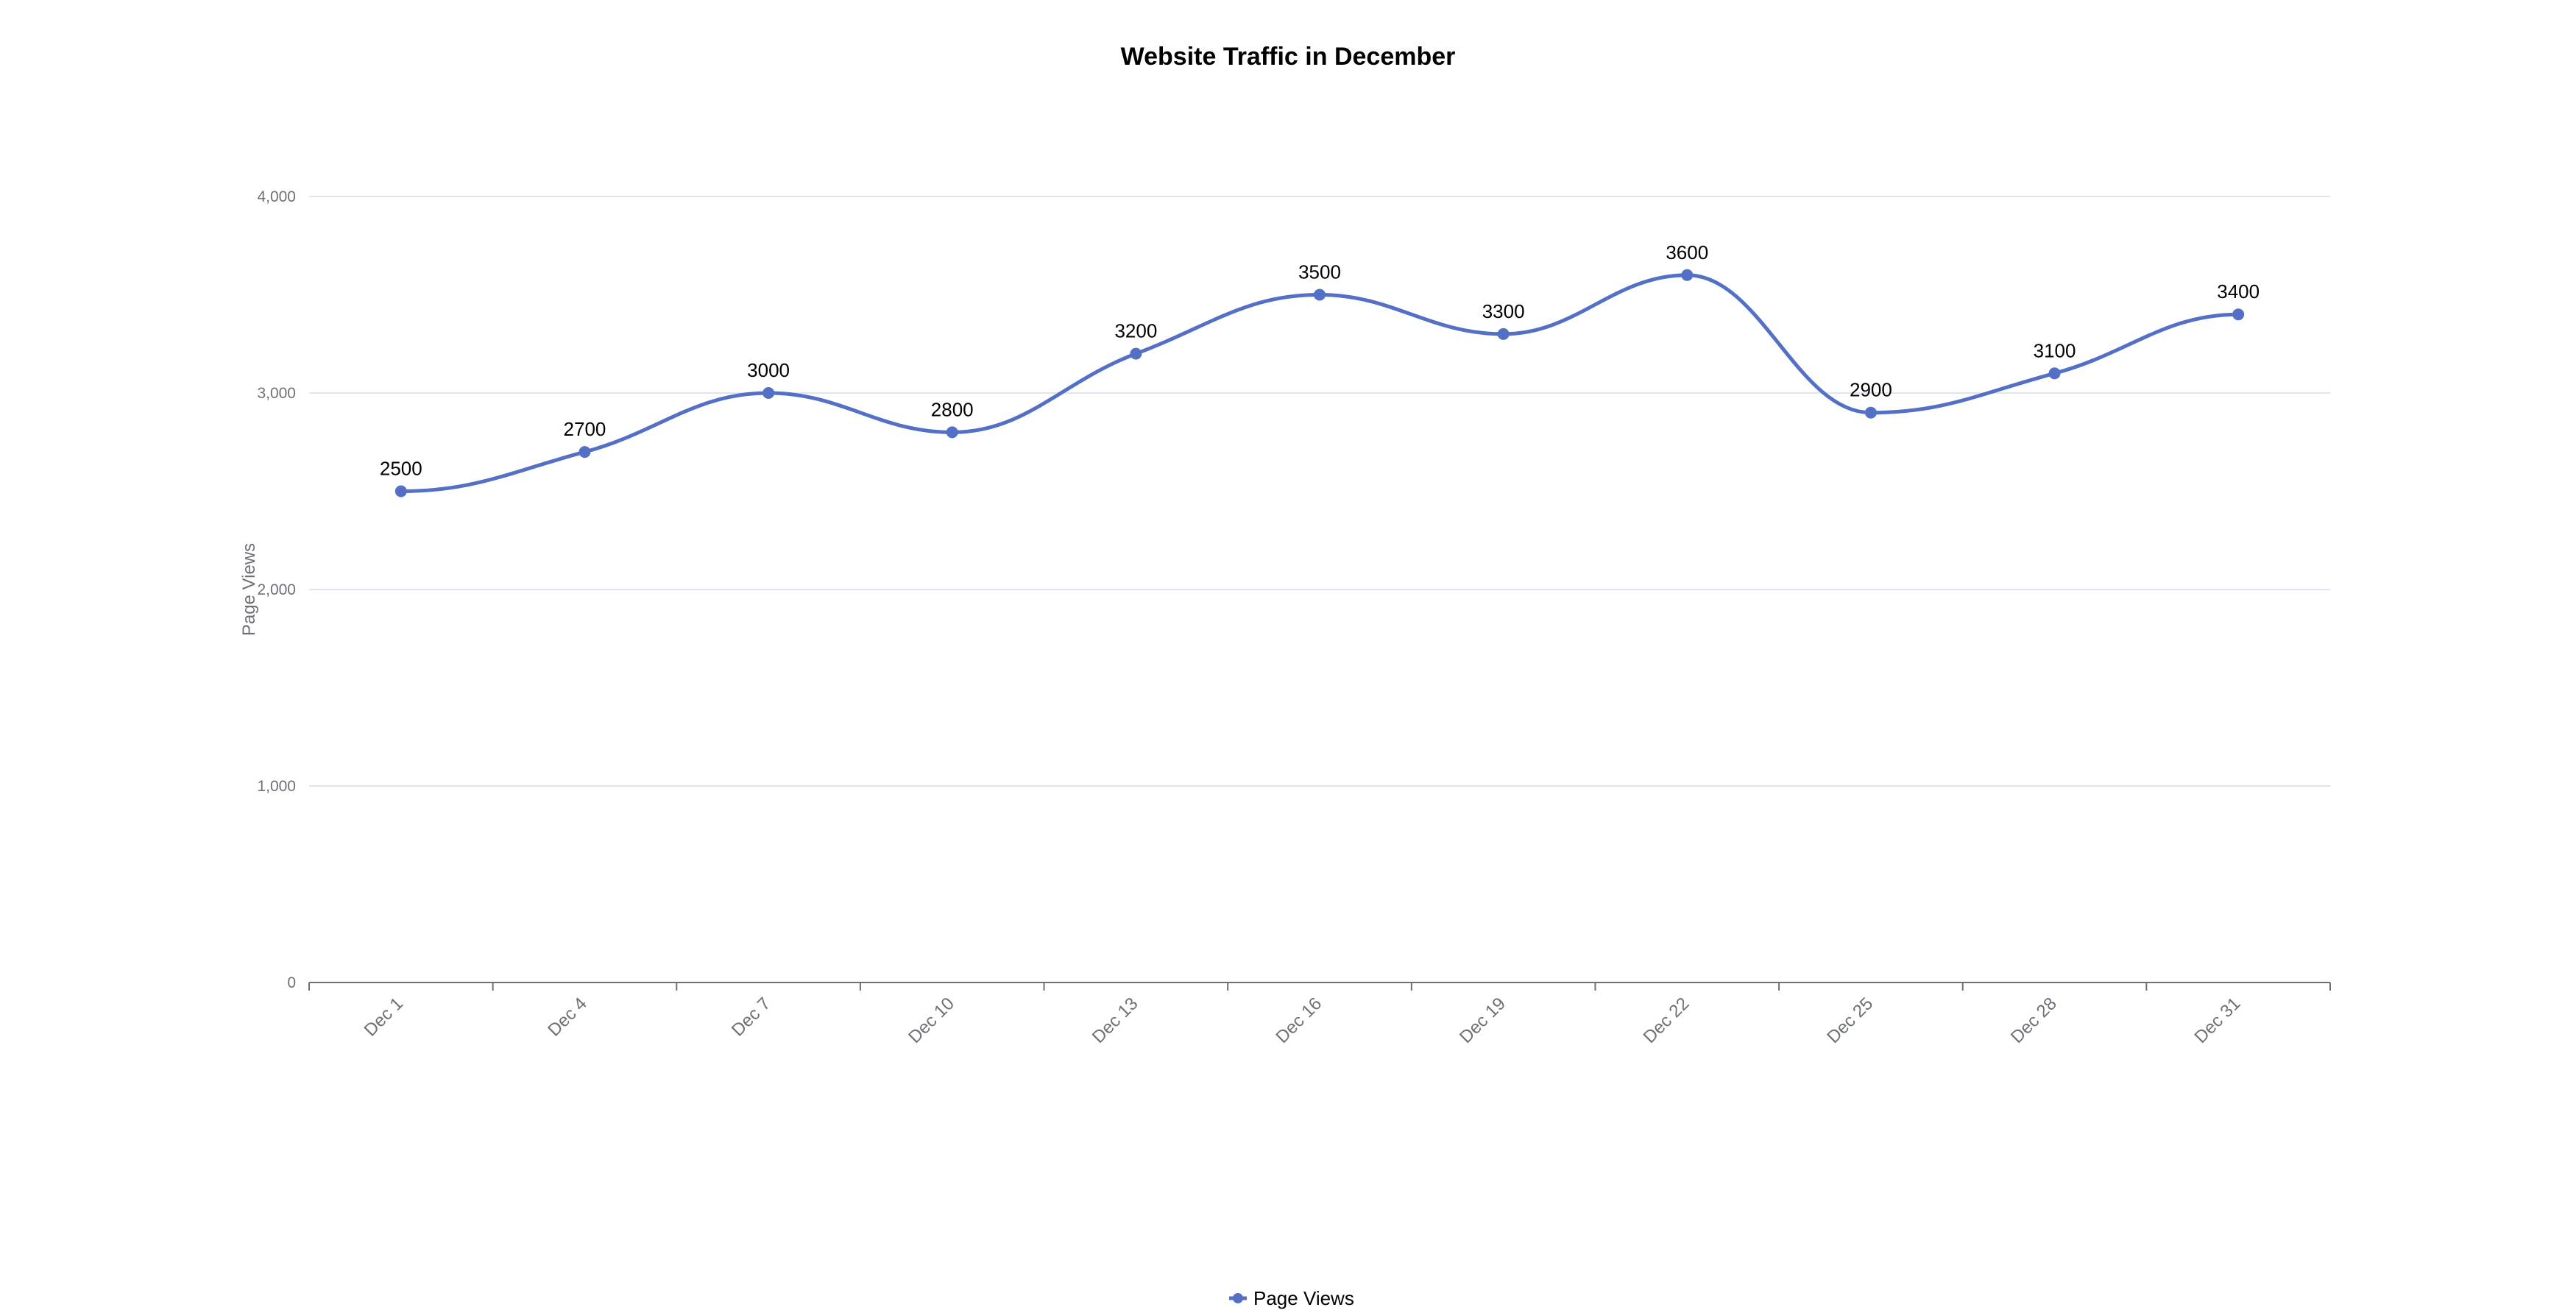 Image resolution: width=2576 pixels, height=1310 pixels. What do you see at coordinates (585, 429) in the screenshot?
I see `data-label: 2700` at bounding box center [585, 429].